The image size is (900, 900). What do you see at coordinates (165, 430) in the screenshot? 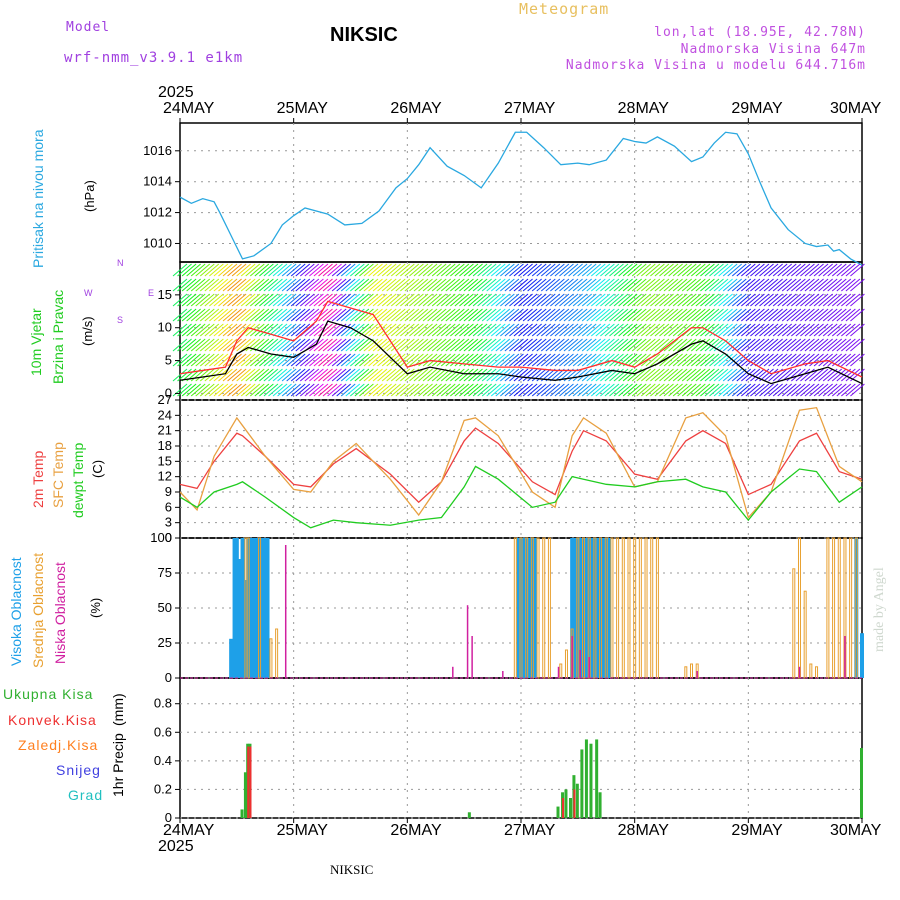
I see `ytick-label: 21` at bounding box center [165, 430].